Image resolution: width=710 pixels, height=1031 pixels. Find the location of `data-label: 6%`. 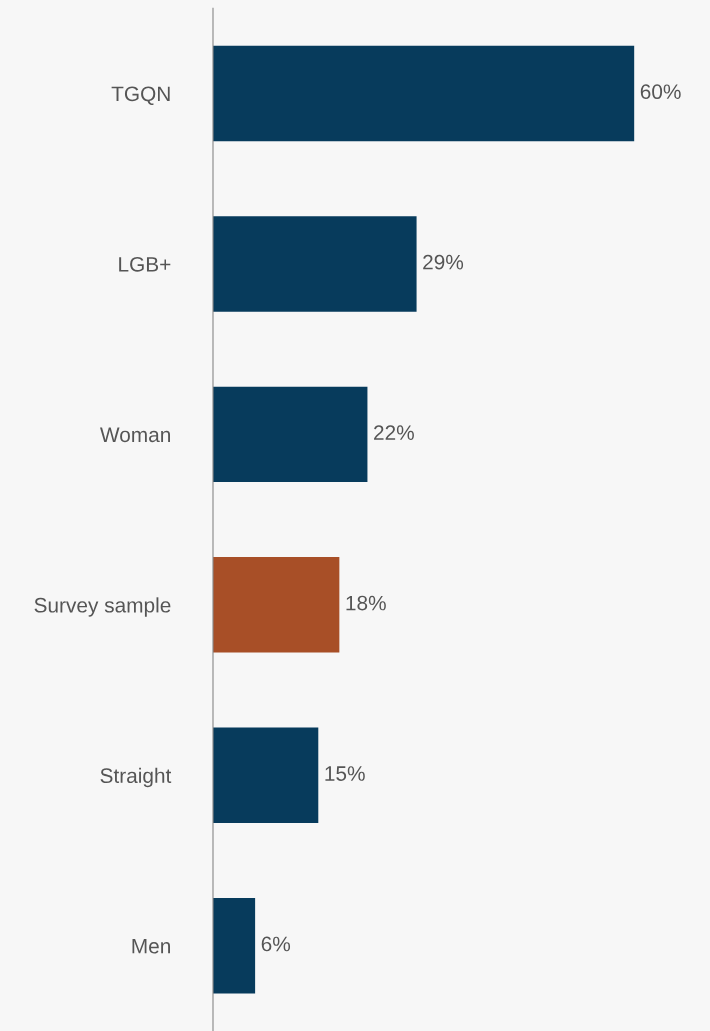

data-label: 6% is located at coordinates (276, 944).